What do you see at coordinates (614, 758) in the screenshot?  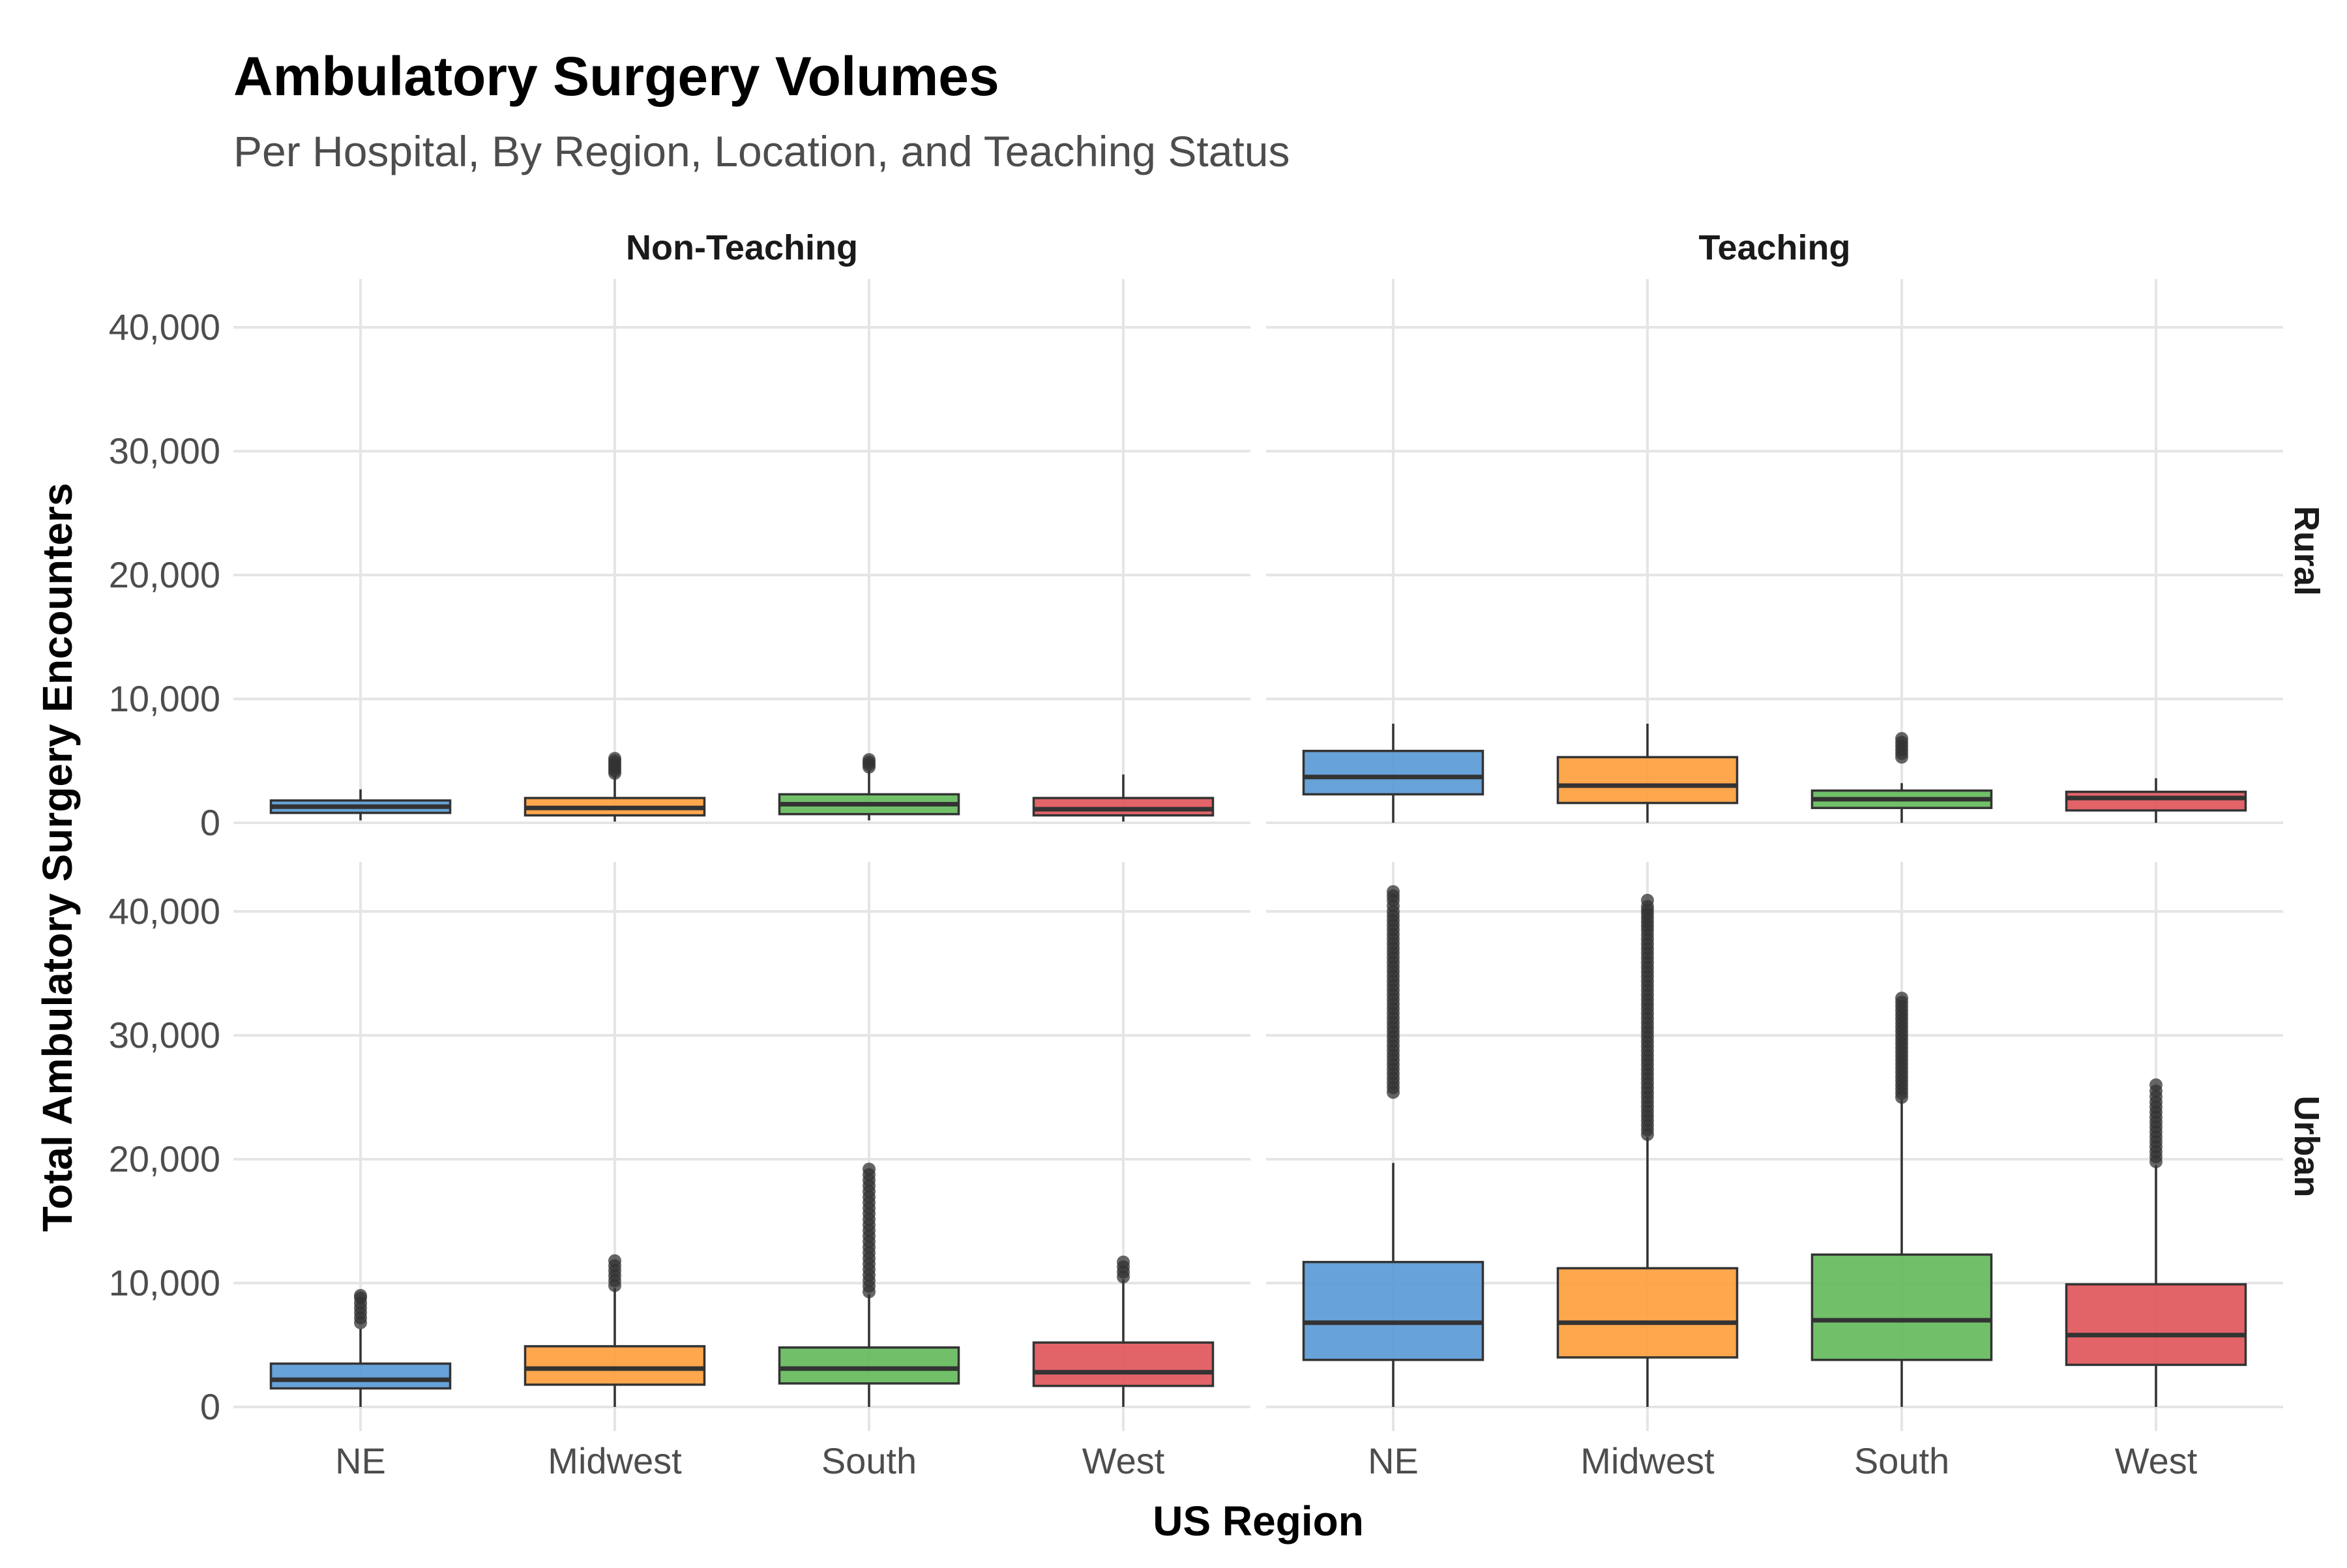 I see `outlier-point-rural-non-teaching-midwest` at bounding box center [614, 758].